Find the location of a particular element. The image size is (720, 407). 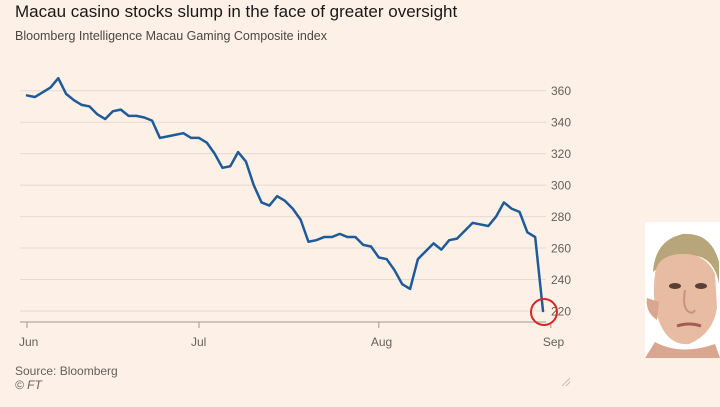

y-tick-label: 320 is located at coordinates (561, 154).